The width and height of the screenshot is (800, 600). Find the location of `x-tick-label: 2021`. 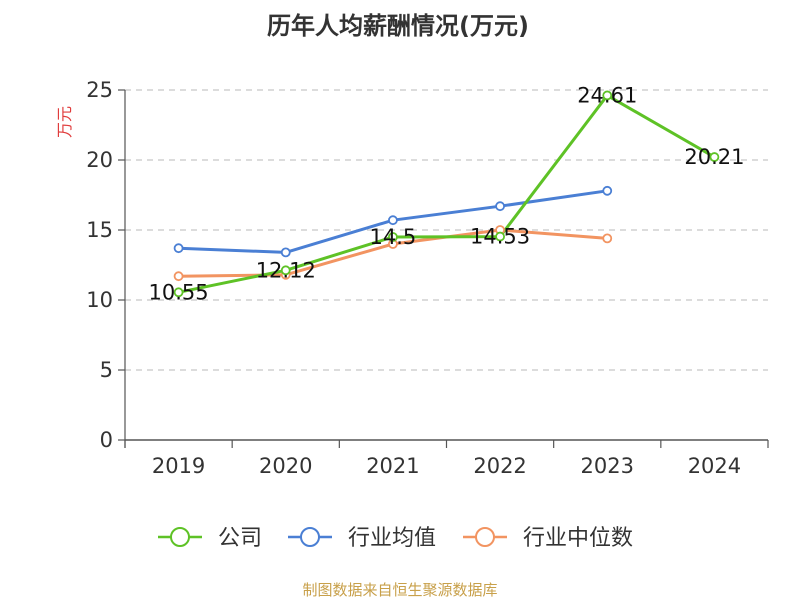

x-tick-label: 2021 is located at coordinates (392, 466).